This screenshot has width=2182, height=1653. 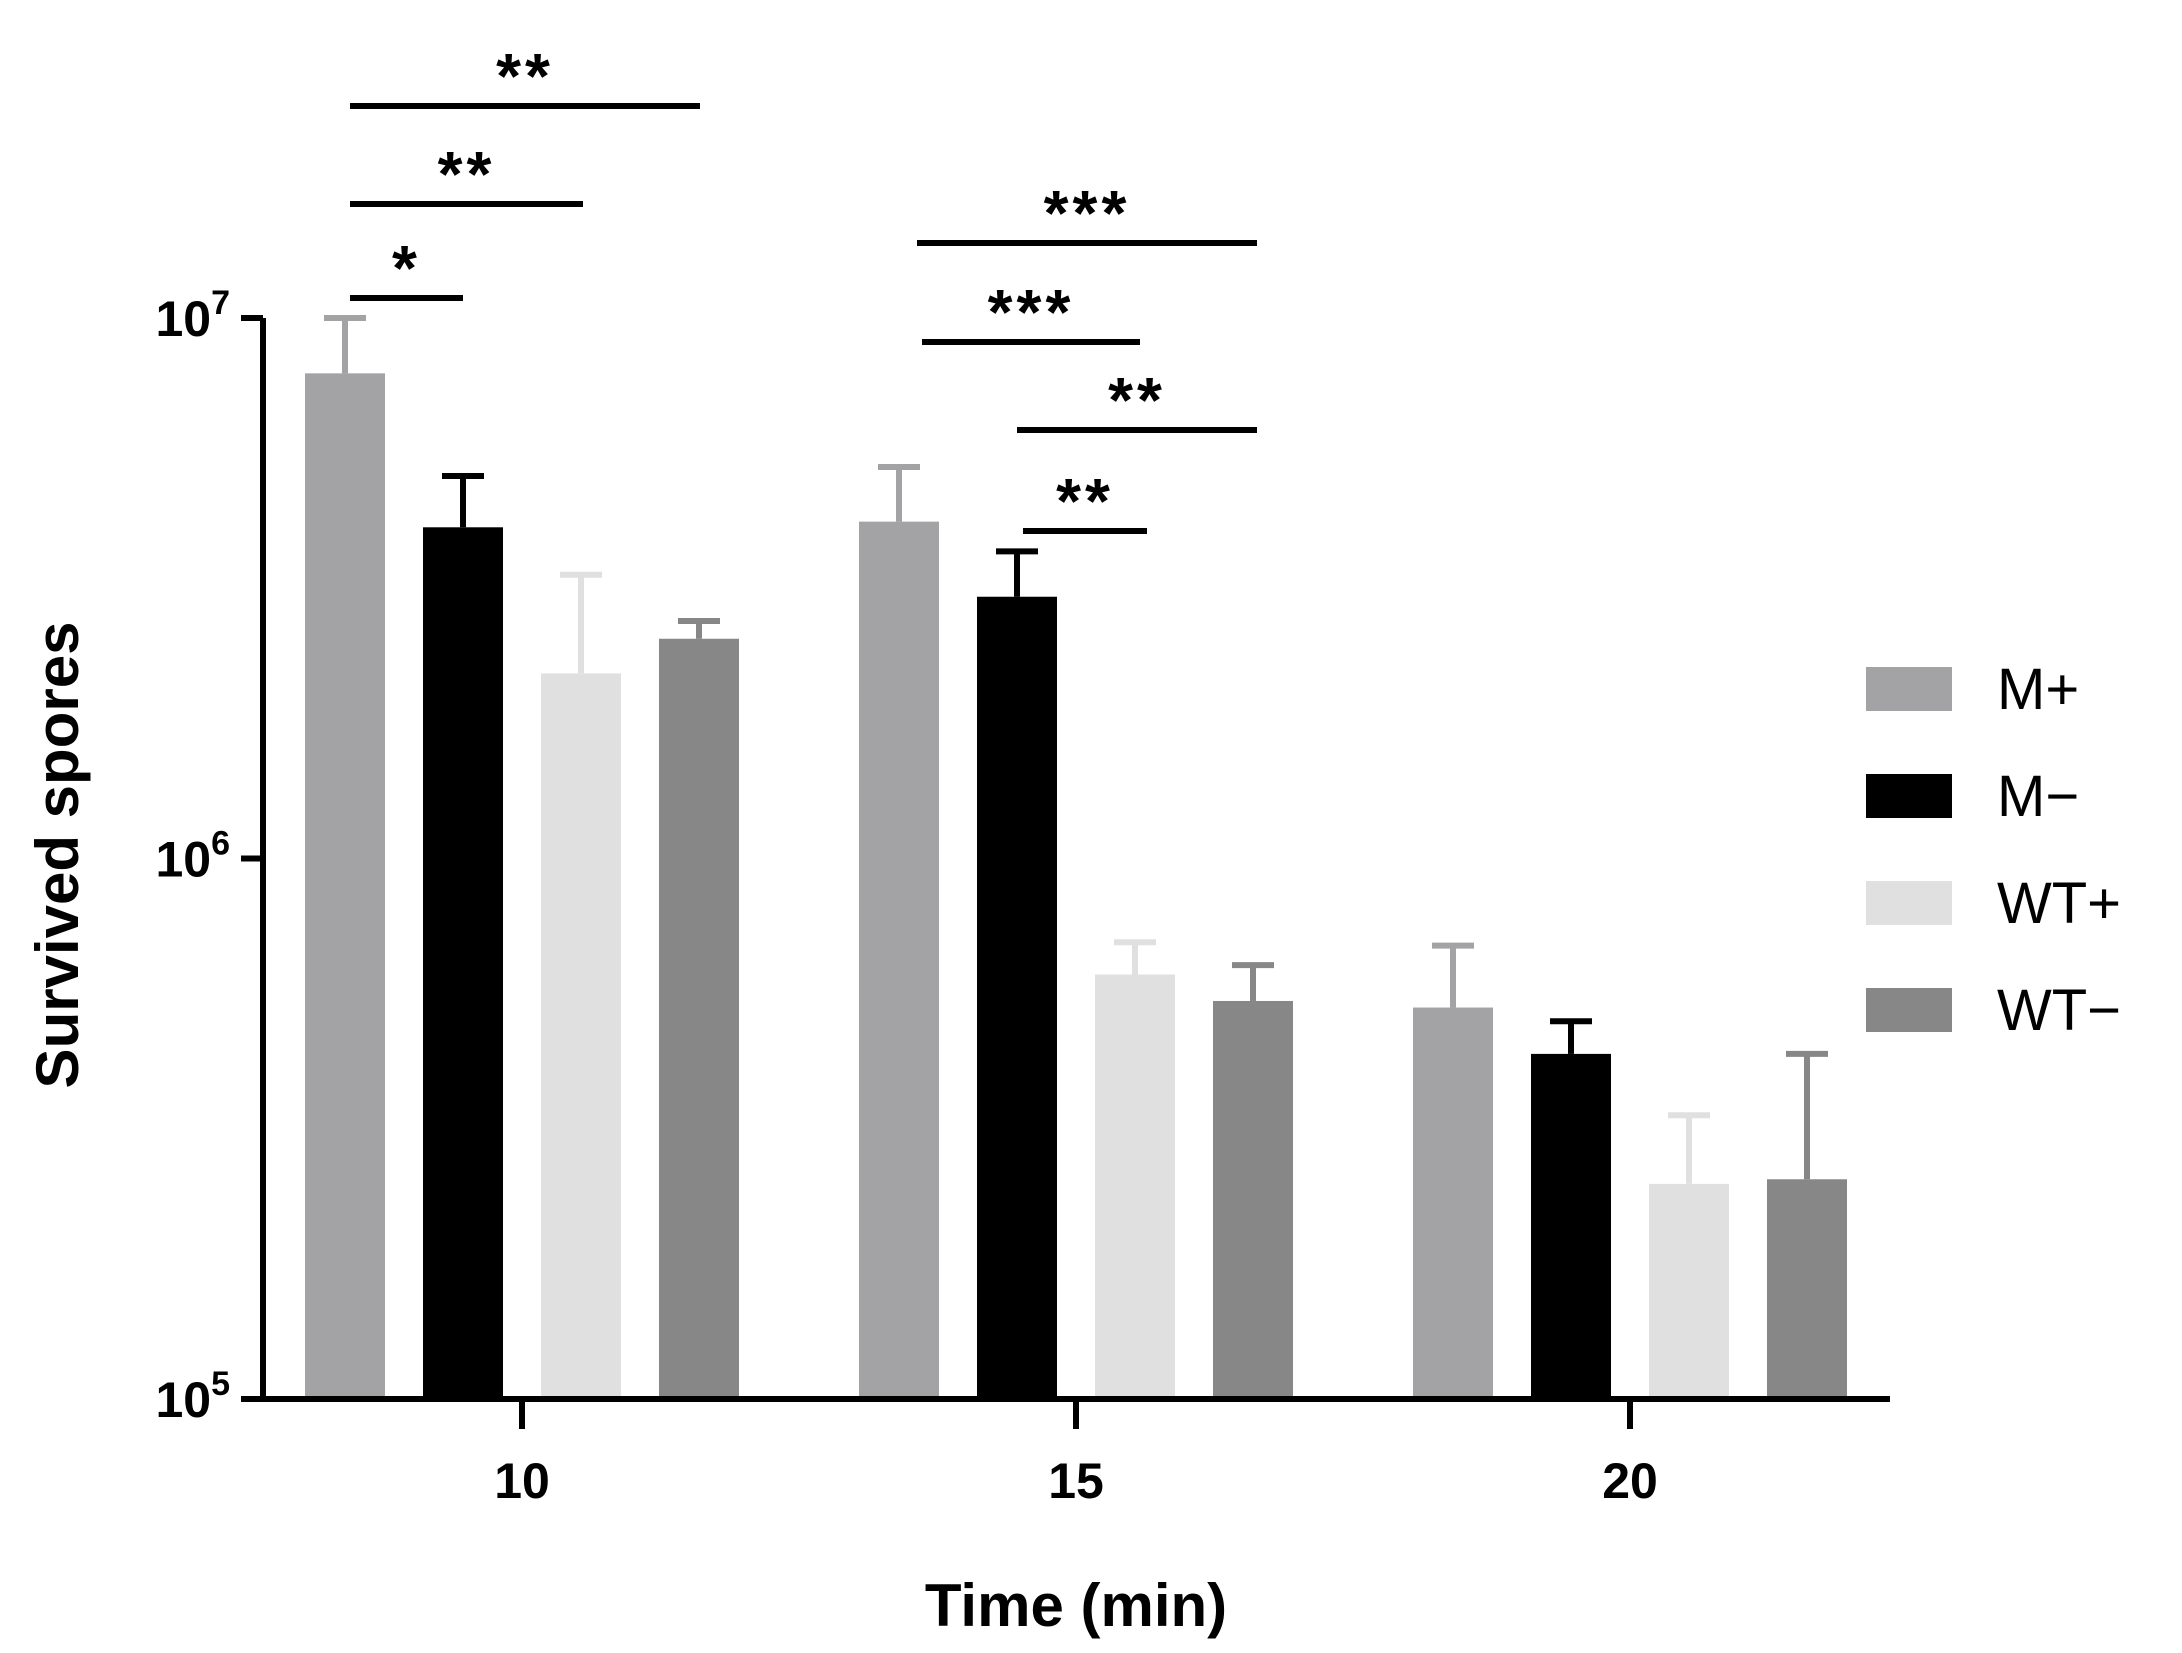 I want to click on bar-M+-10, so click(x=345, y=886).